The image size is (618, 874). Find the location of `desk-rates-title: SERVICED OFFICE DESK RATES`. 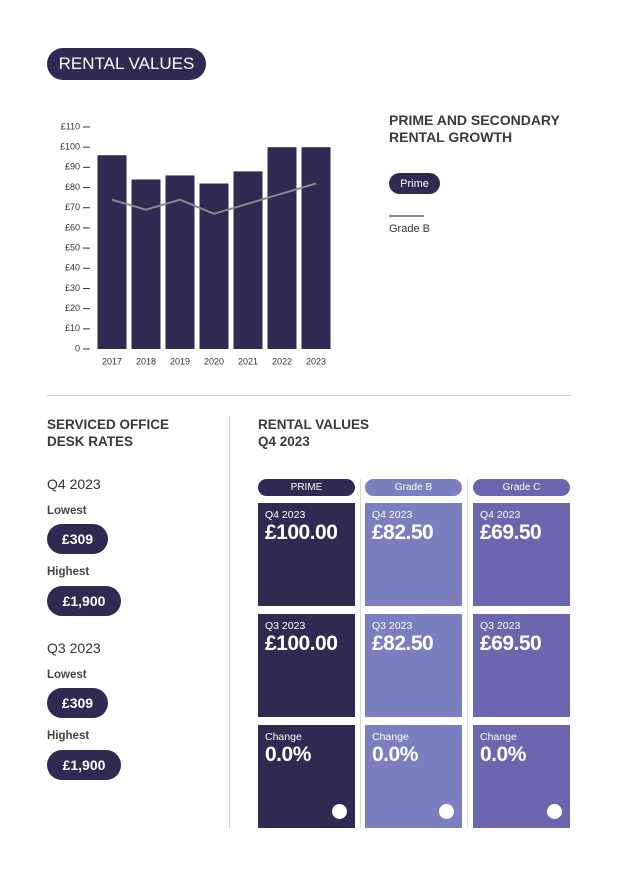

desk-rates-title: SERVICED OFFICE DESK RATES is located at coordinates (108, 433).